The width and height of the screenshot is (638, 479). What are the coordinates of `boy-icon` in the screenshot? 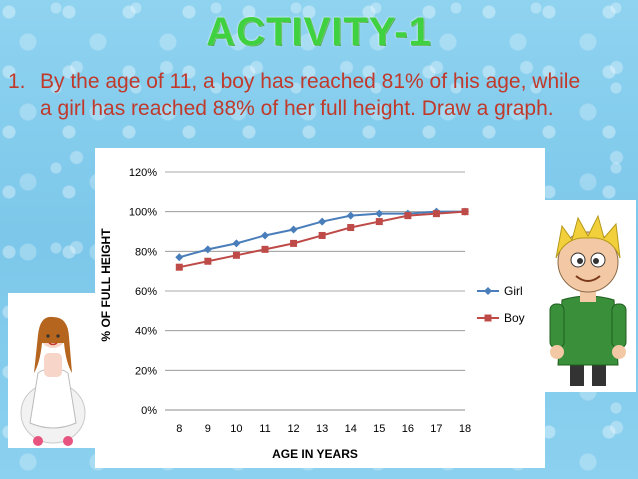 It's located at (588, 300).